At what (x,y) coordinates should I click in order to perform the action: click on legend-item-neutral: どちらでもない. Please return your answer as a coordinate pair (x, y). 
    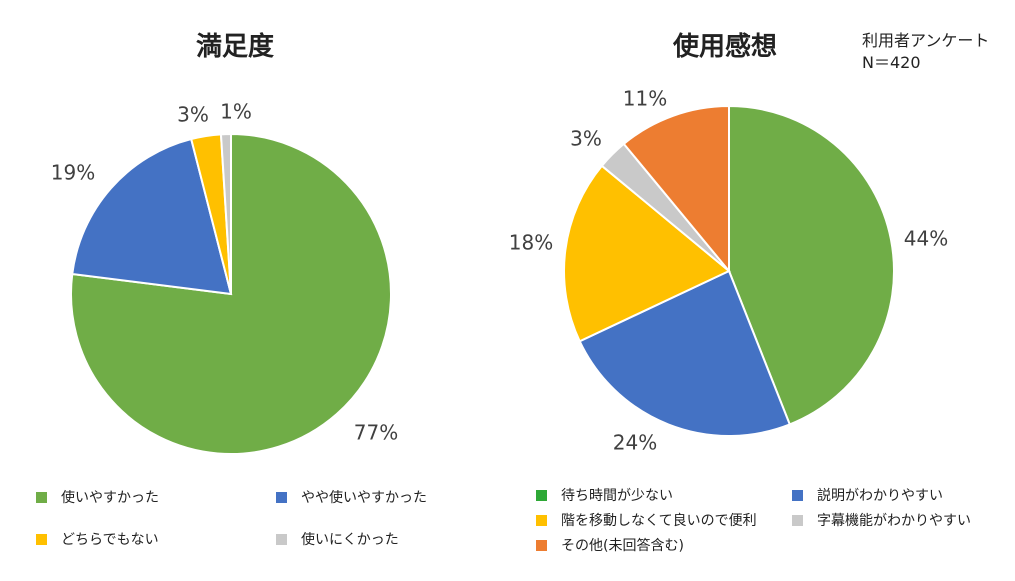
    Looking at the image, I should click on (97, 539).